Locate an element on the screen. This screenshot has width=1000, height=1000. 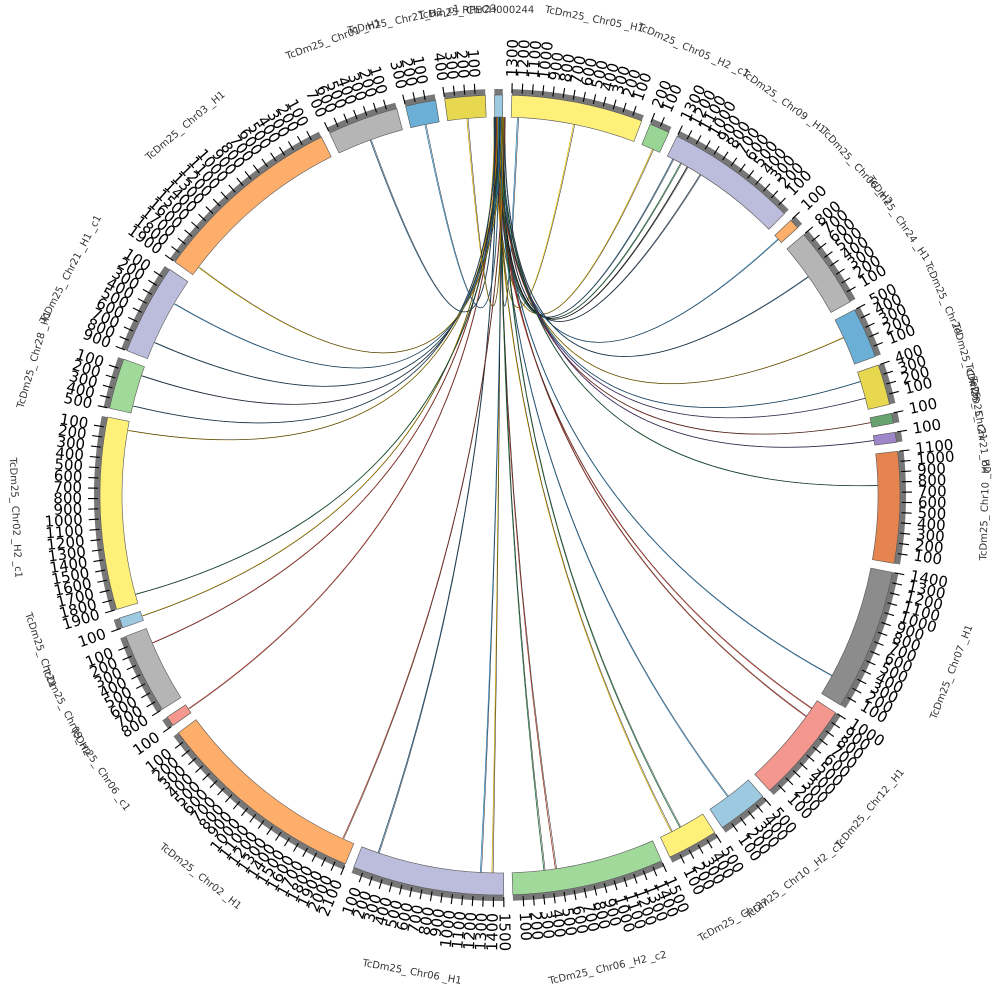
sector-label: TcDm25_ Chr21 is located at coordinates (40, 649).